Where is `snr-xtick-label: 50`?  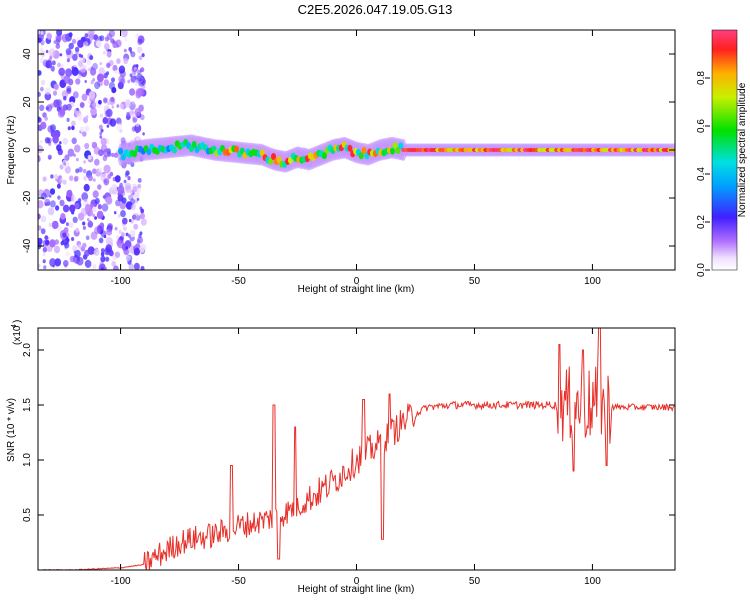
snr-xtick-label: 50 is located at coordinates (475, 581).